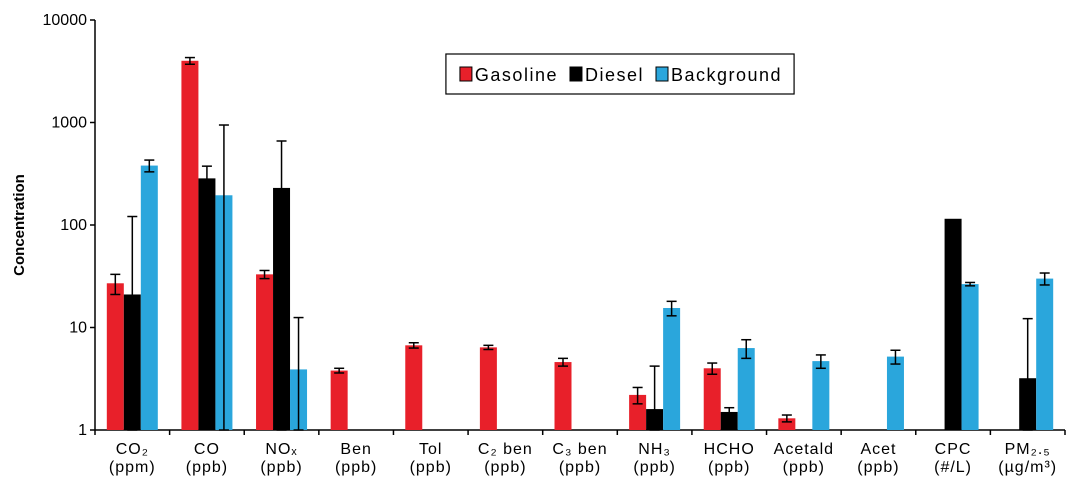  I want to click on x-tick-unit: (#/L), so click(953, 467).